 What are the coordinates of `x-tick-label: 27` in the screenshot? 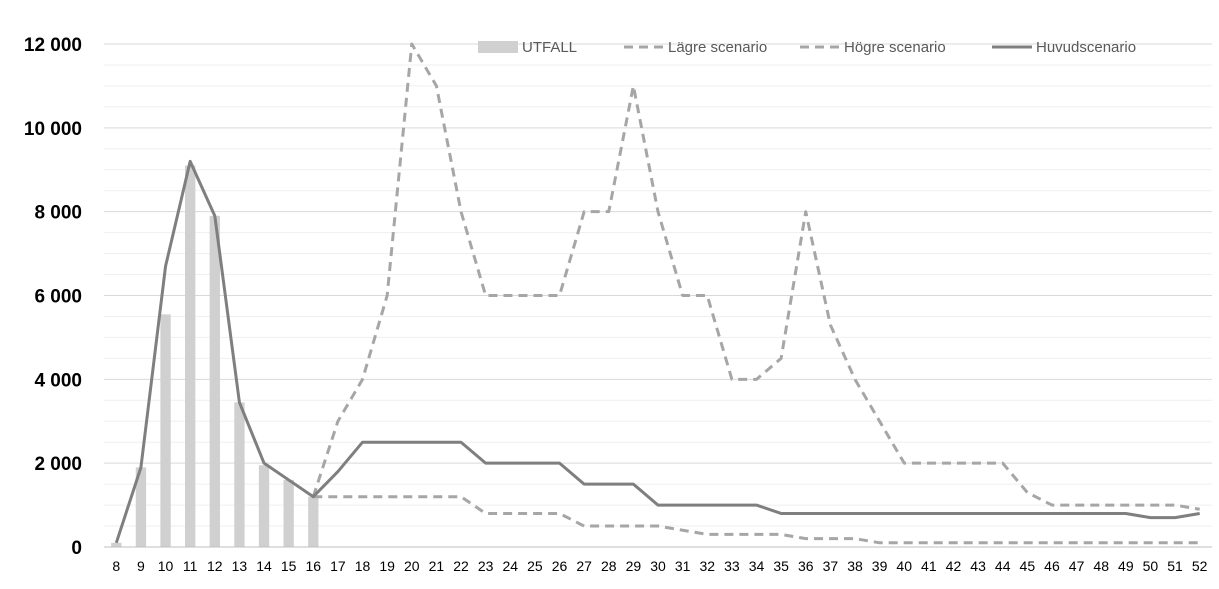 It's located at (584, 566).